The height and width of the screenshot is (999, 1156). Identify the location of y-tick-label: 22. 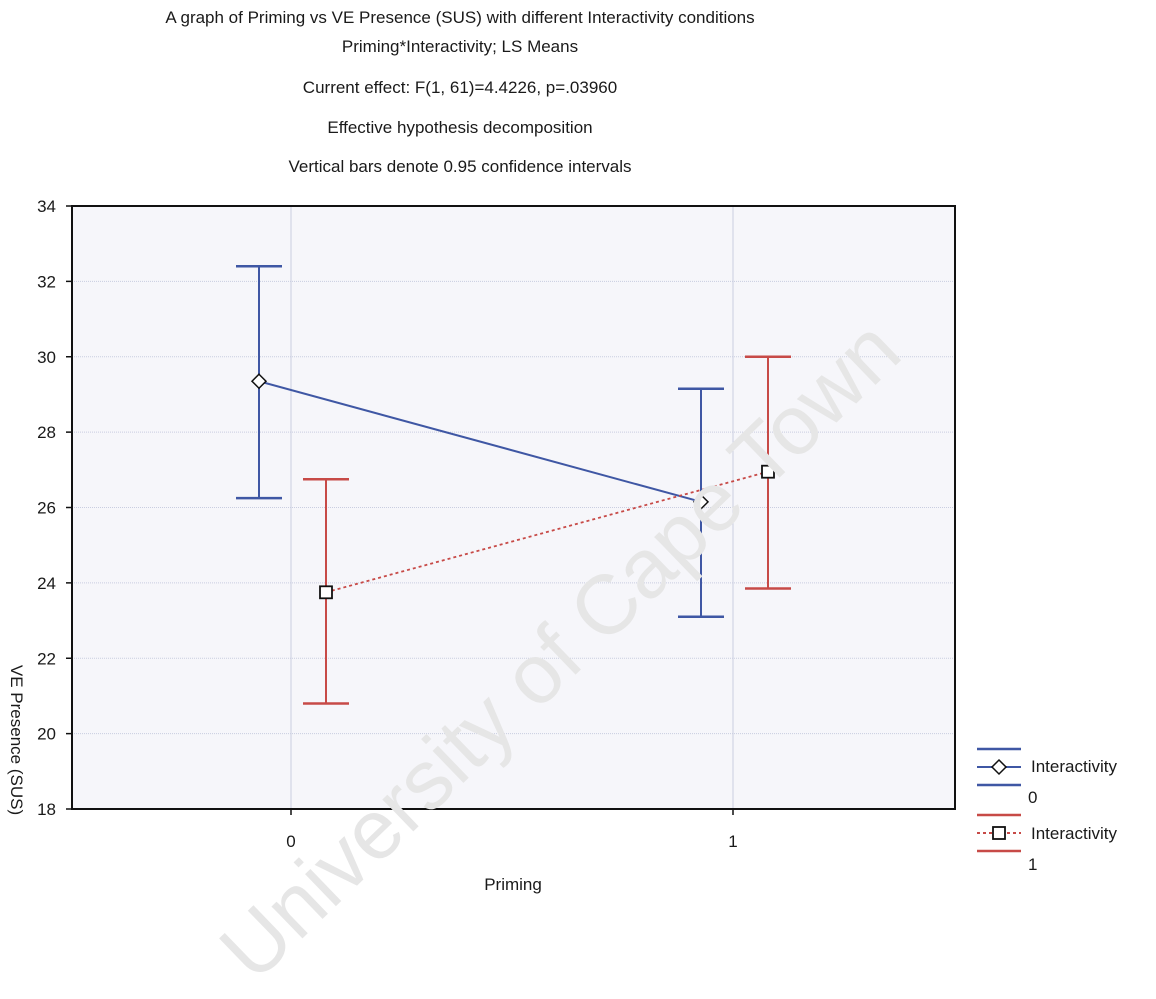
(46, 658).